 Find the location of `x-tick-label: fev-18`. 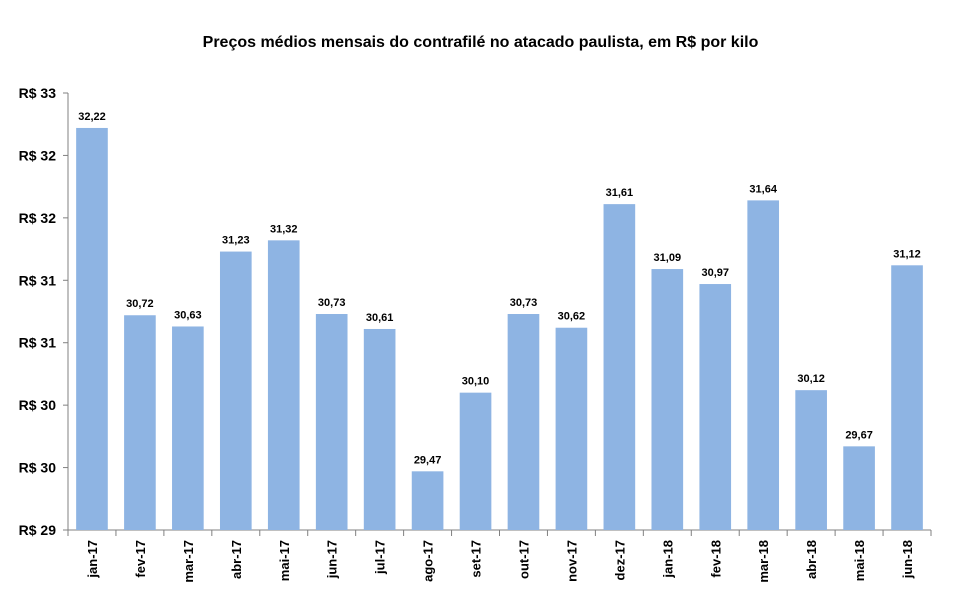

x-tick-label: fev-18 is located at coordinates (715, 559).